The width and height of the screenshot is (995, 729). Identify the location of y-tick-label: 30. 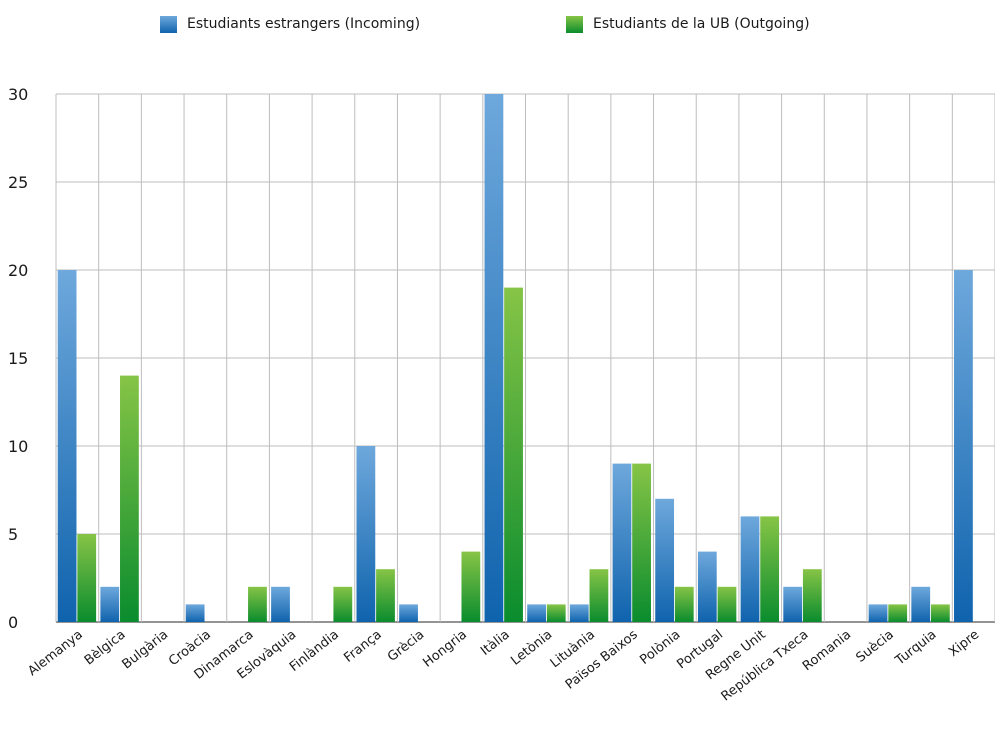
(18, 94).